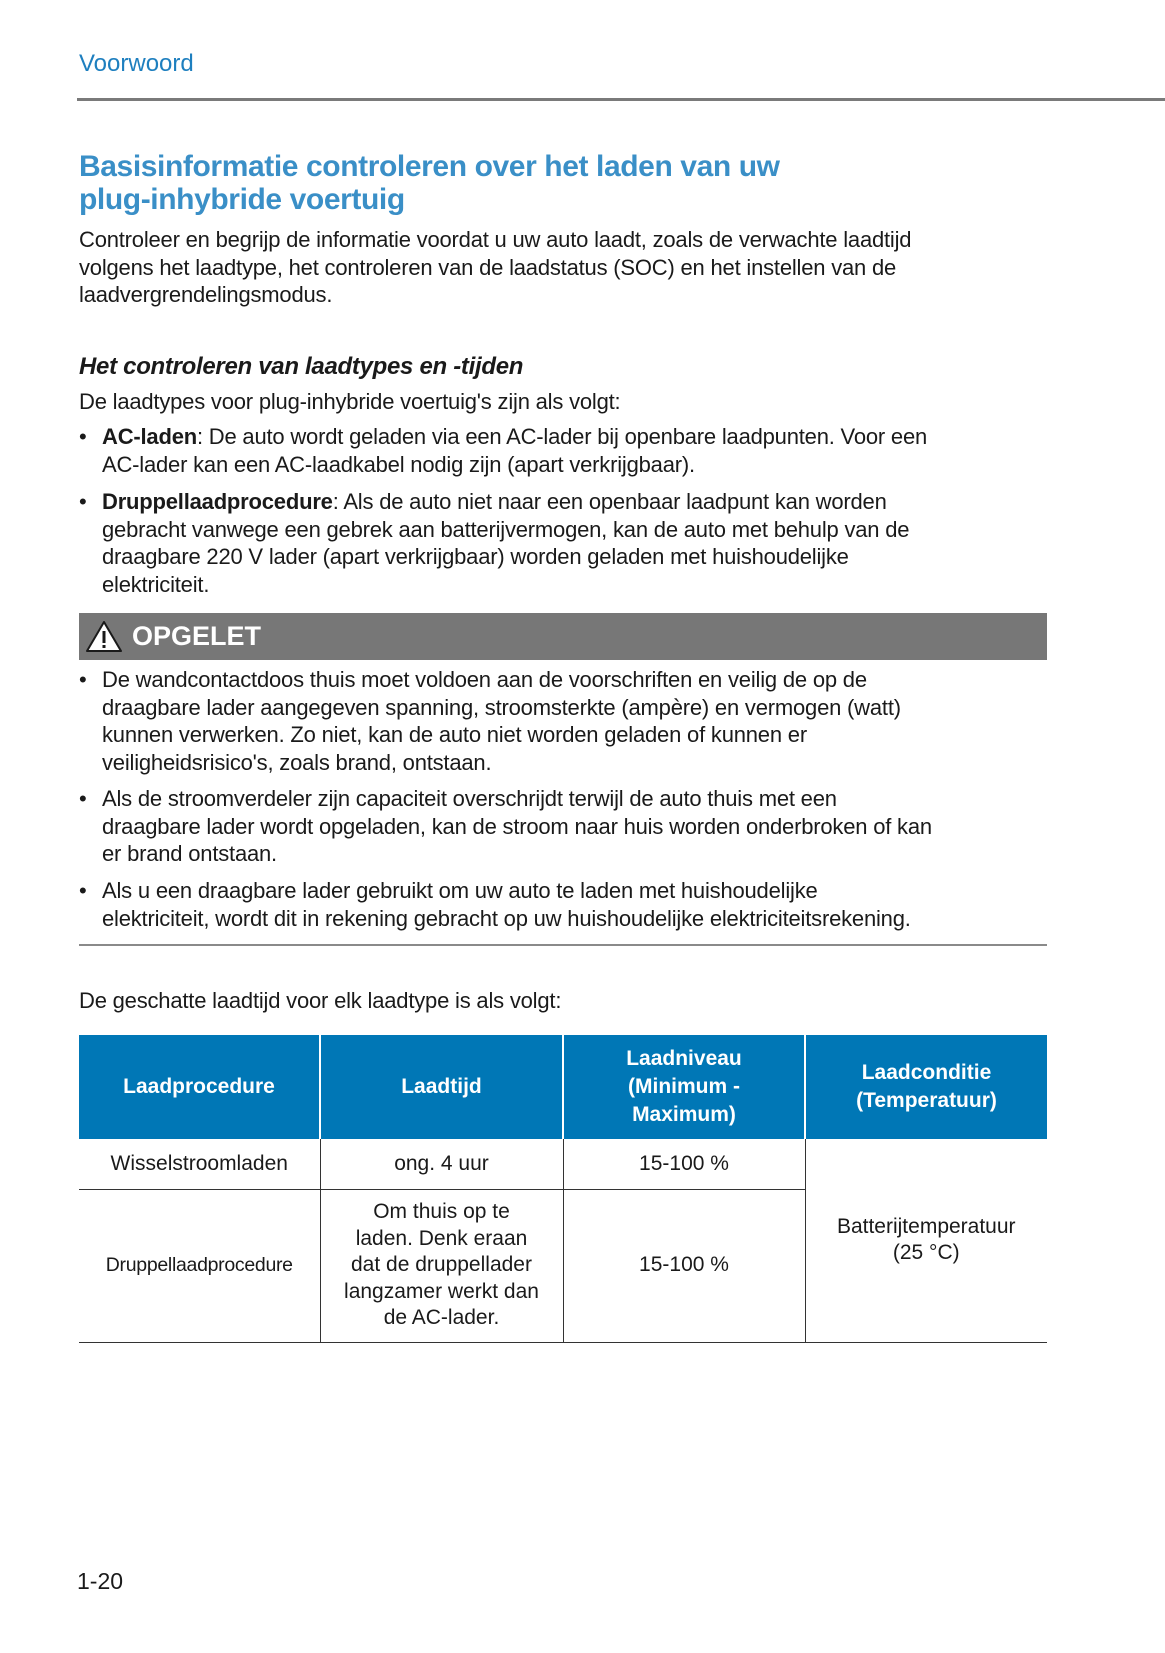  What do you see at coordinates (683, 1087) in the screenshot?
I see `header-laadniveau: Laadniveau (Minimum - Maximum)` at bounding box center [683, 1087].